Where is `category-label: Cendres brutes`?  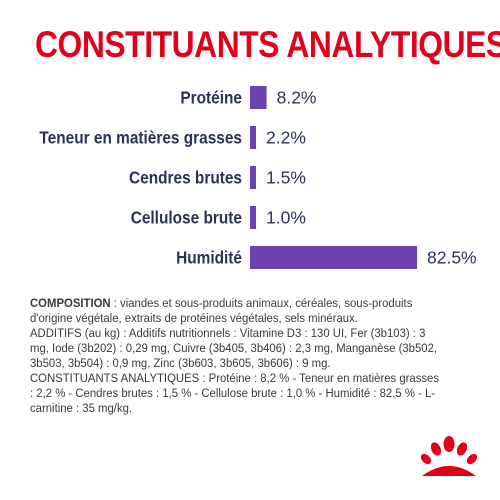
category-label: Cendres brutes is located at coordinates (185, 178).